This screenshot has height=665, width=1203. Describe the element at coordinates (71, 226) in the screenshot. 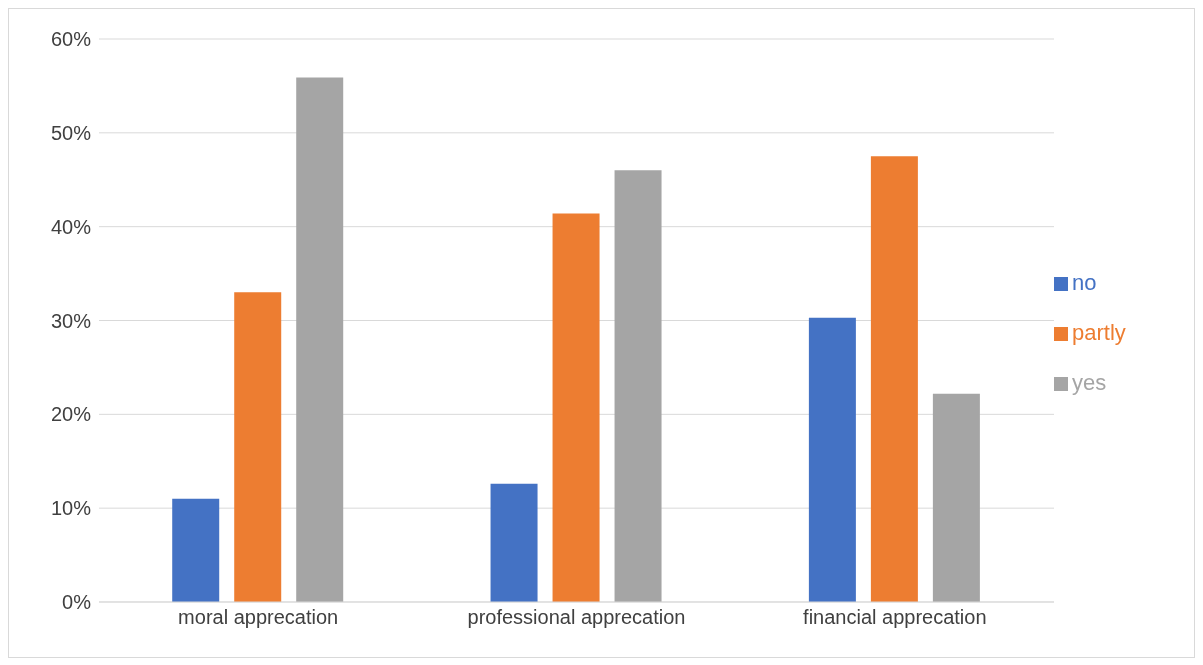

I see `y-tick-label: 40%` at that location.